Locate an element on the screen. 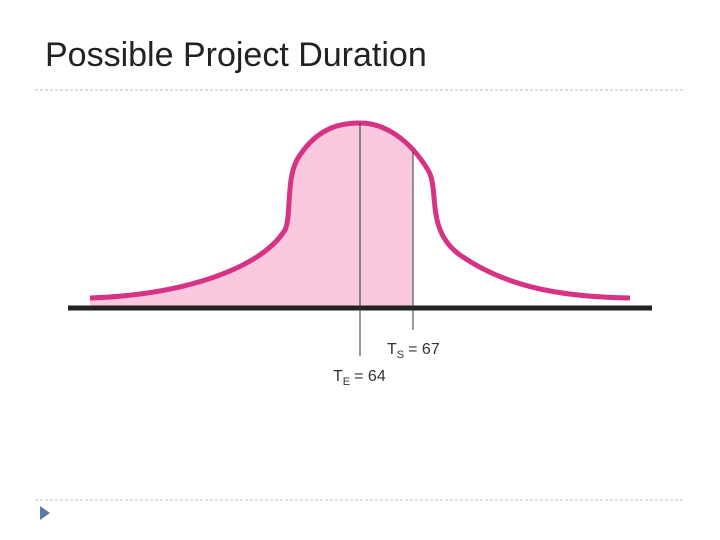 This screenshot has width=720, height=540. subscript: S is located at coordinates (400, 355).